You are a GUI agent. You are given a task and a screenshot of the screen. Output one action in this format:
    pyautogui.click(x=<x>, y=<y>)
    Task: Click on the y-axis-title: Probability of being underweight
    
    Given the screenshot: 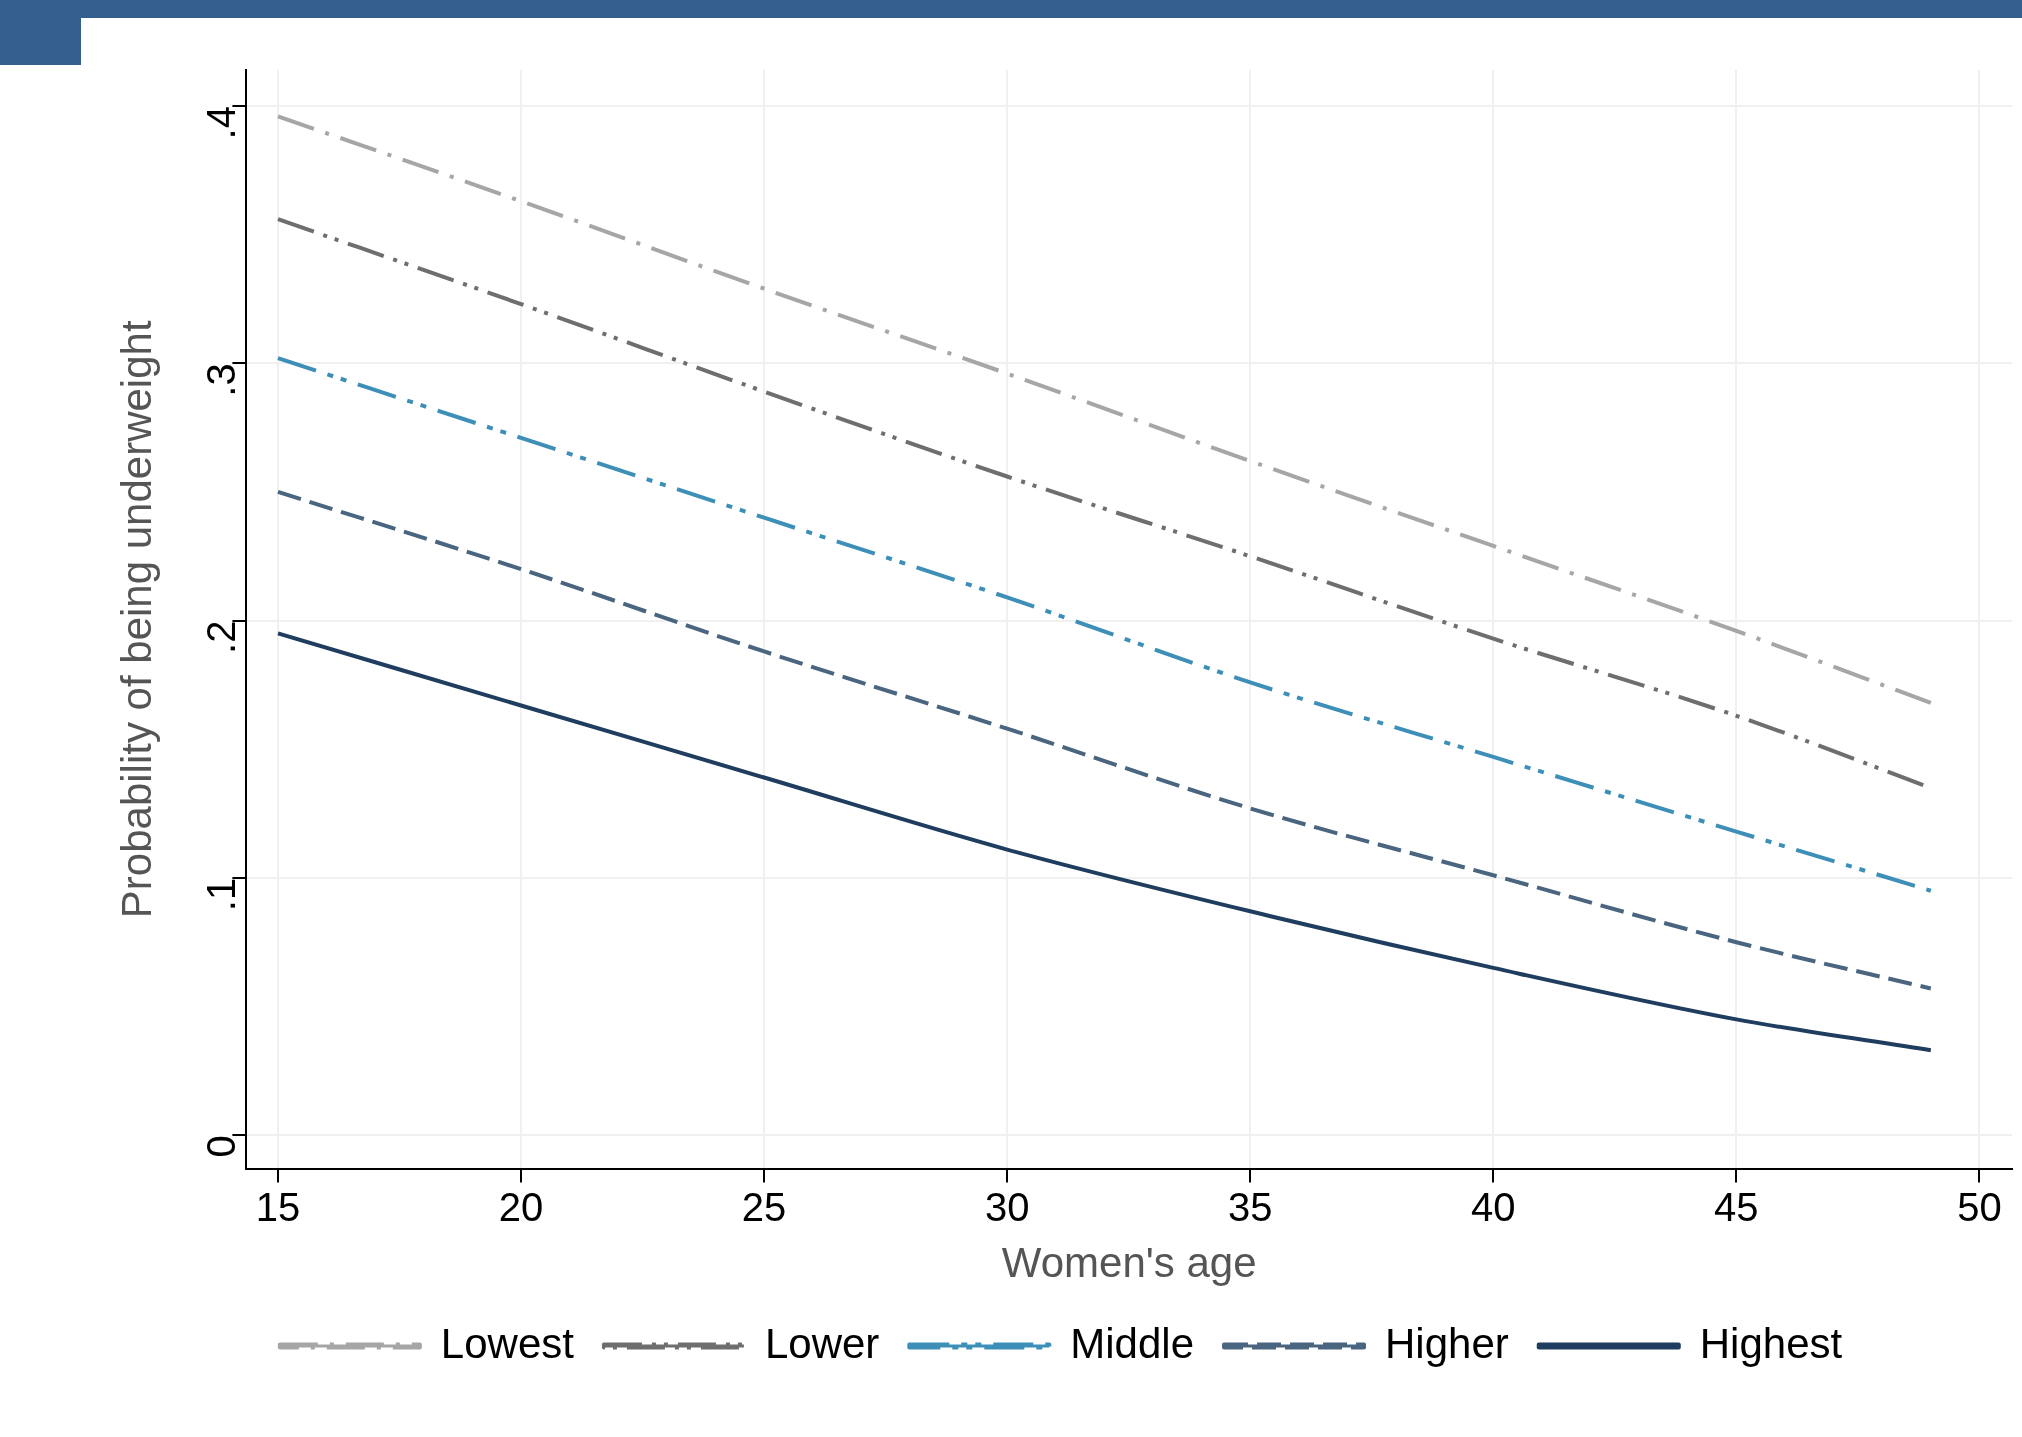 What is the action you would take?
    pyautogui.click(x=136, y=619)
    